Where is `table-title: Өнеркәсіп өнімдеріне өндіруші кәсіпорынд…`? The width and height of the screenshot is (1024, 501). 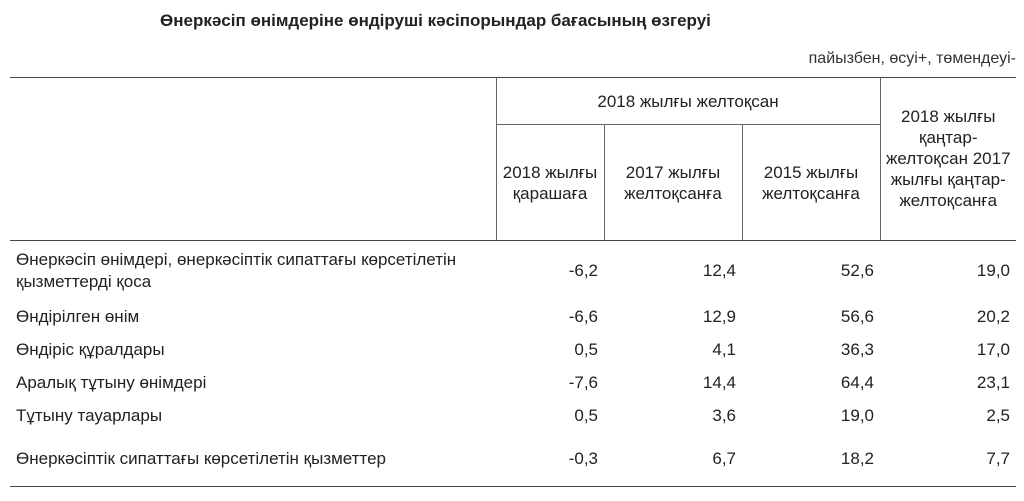 table-title: Өнеркәсіп өнімдеріне өндіруші кәсіпорынд… is located at coordinates (435, 20).